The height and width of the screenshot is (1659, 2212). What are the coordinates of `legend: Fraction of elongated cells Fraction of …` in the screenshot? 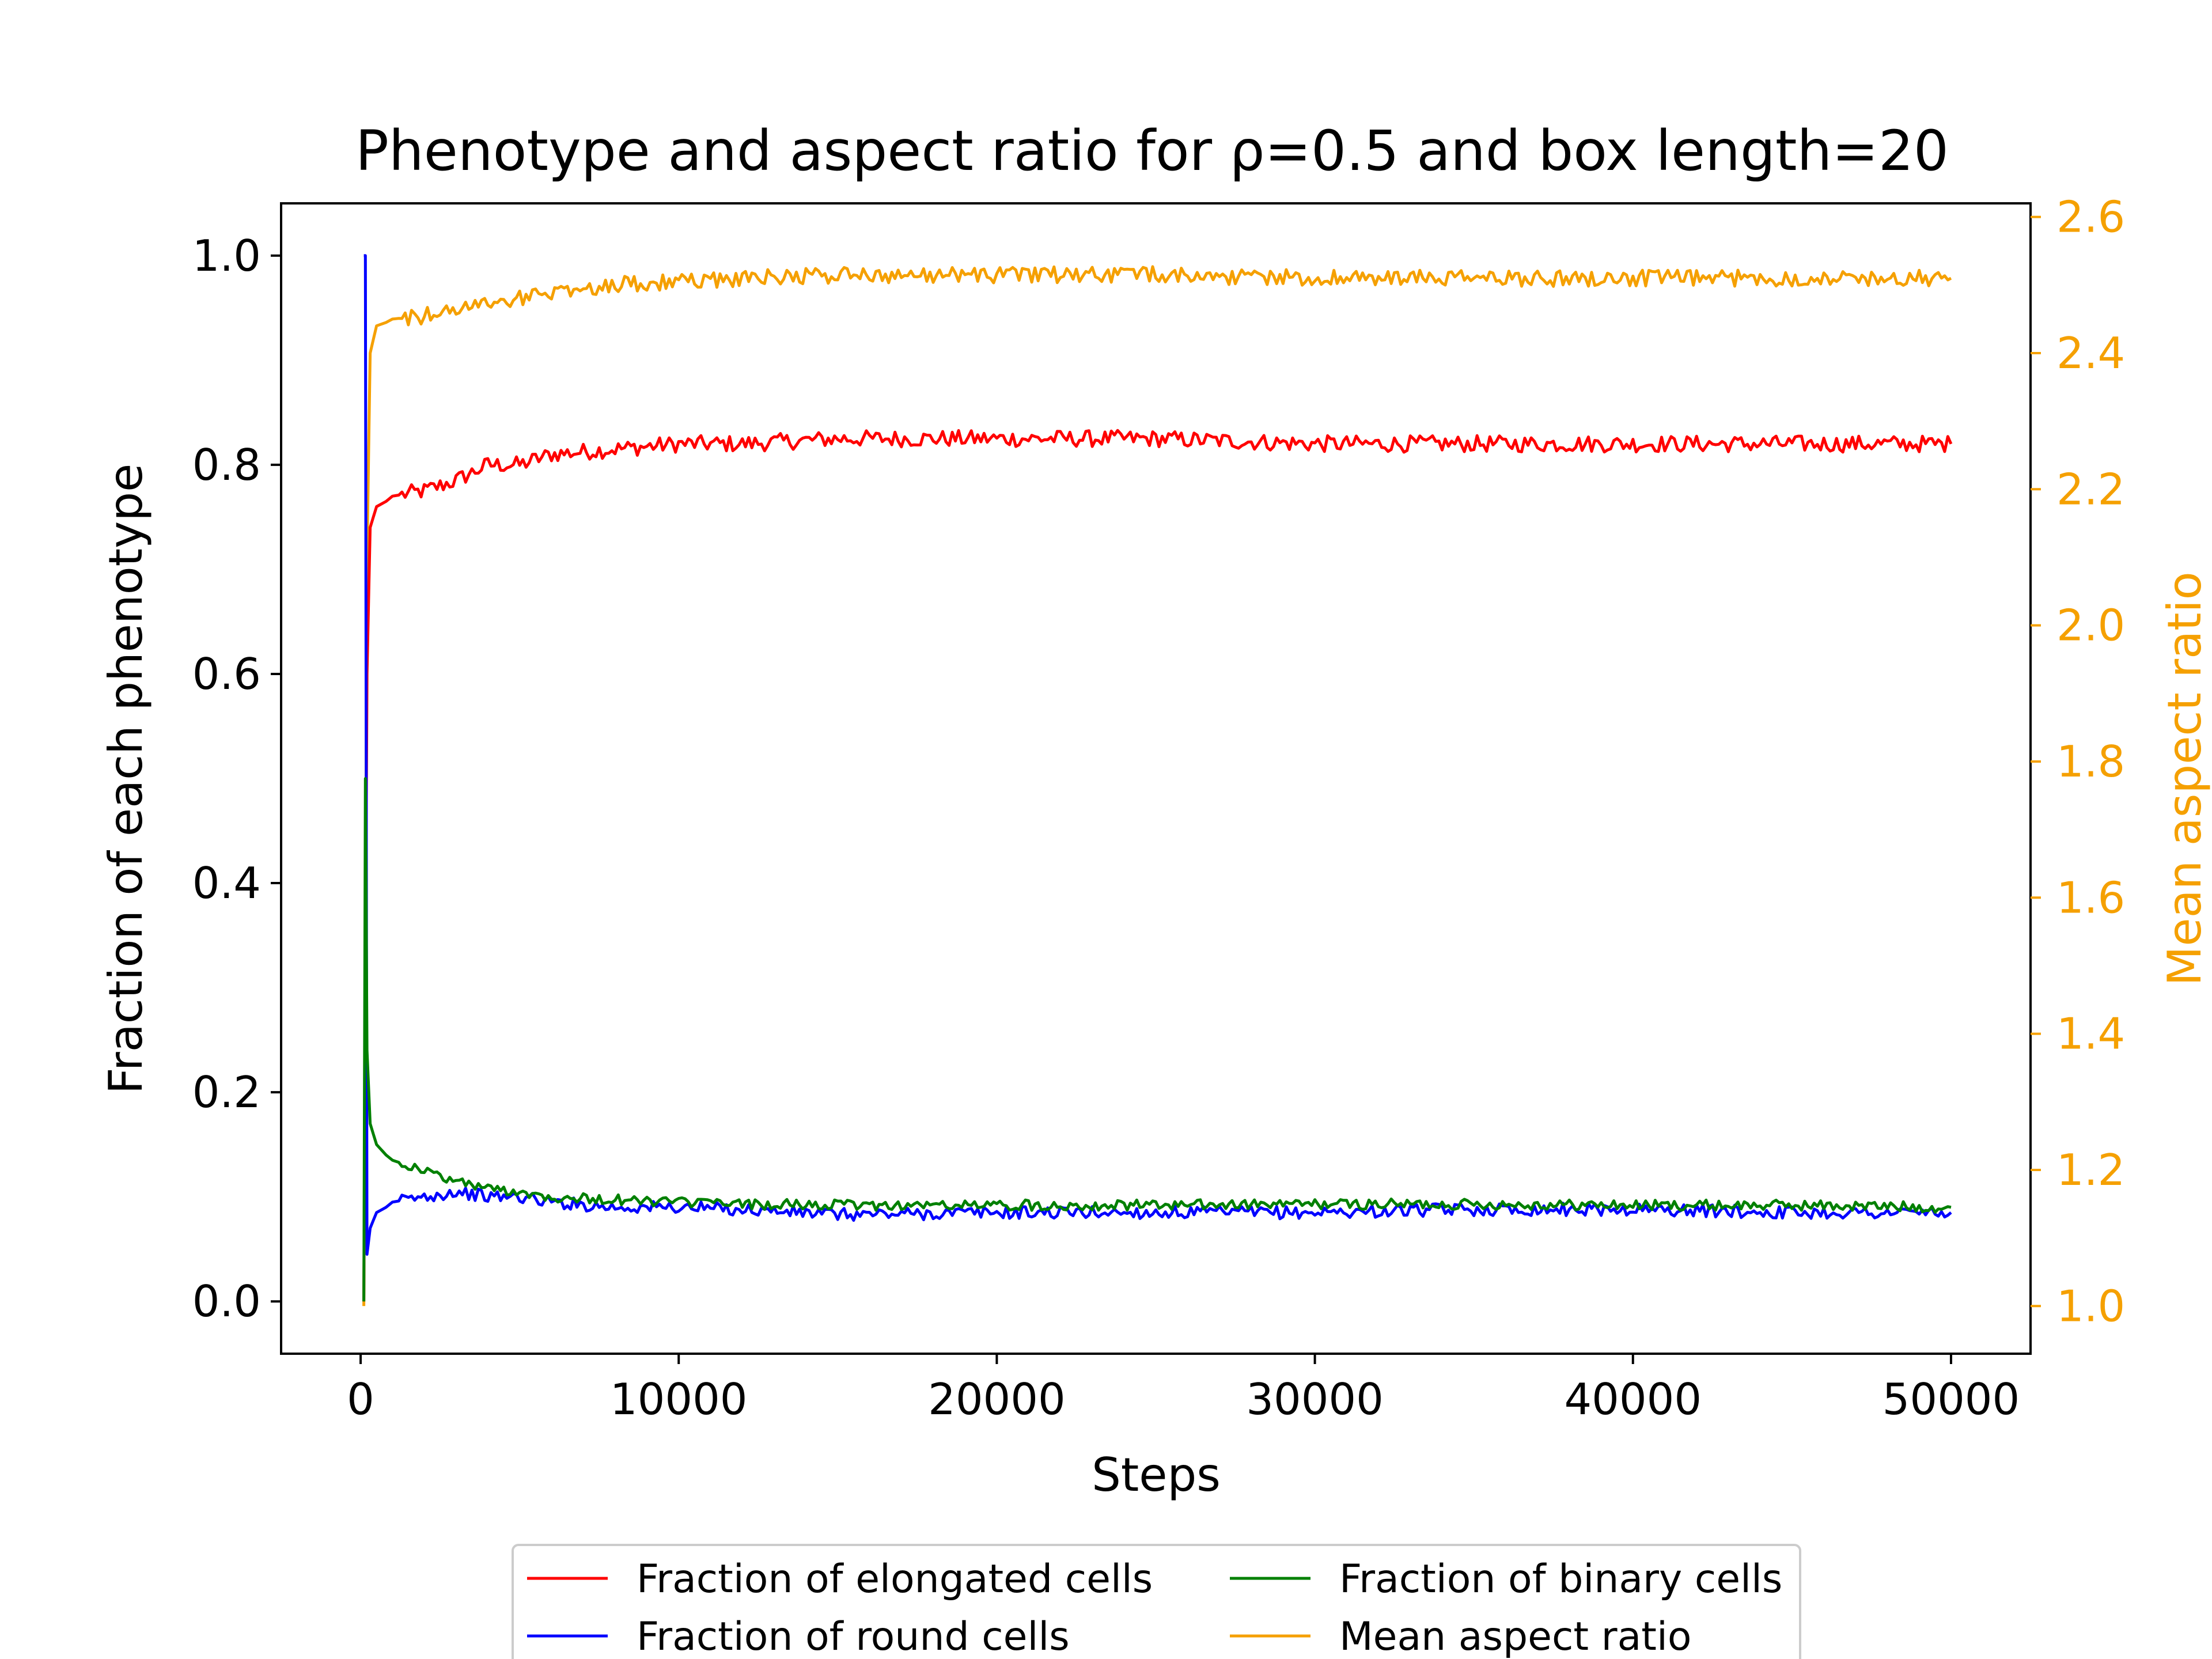 It's located at (1156, 1601).